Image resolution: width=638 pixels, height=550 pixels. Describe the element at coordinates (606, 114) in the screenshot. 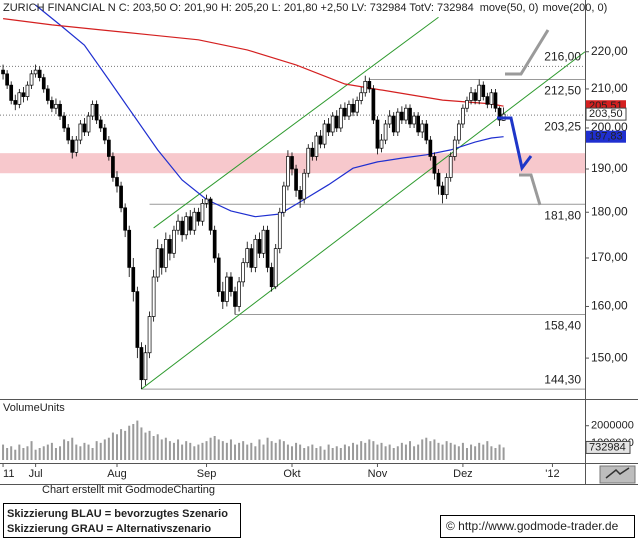

I see `last-close-label: 203,50` at that location.